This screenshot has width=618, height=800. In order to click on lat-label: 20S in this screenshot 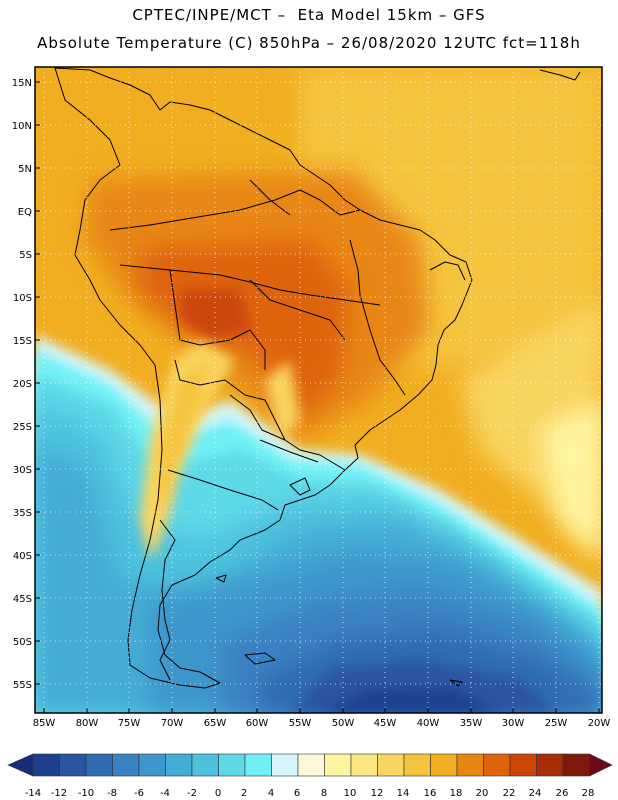, I will do `click(22, 384)`.